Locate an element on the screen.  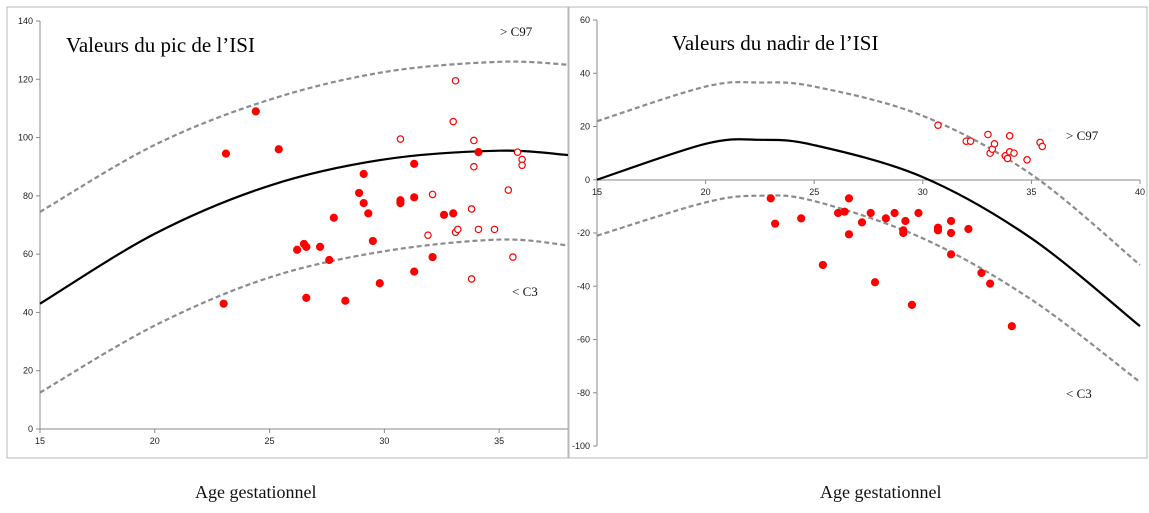
curve-c97 is located at coordinates (304, 136).